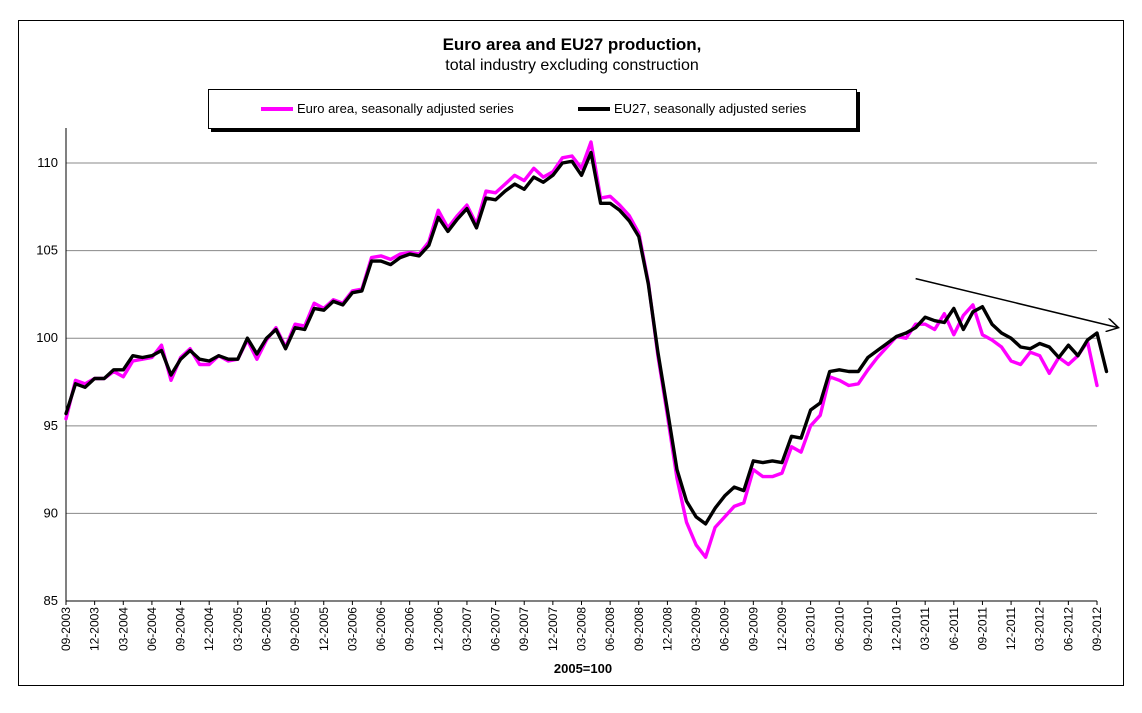  What do you see at coordinates (572, 65) in the screenshot?
I see `chart-subtitle: total industry excluding construction` at bounding box center [572, 65].